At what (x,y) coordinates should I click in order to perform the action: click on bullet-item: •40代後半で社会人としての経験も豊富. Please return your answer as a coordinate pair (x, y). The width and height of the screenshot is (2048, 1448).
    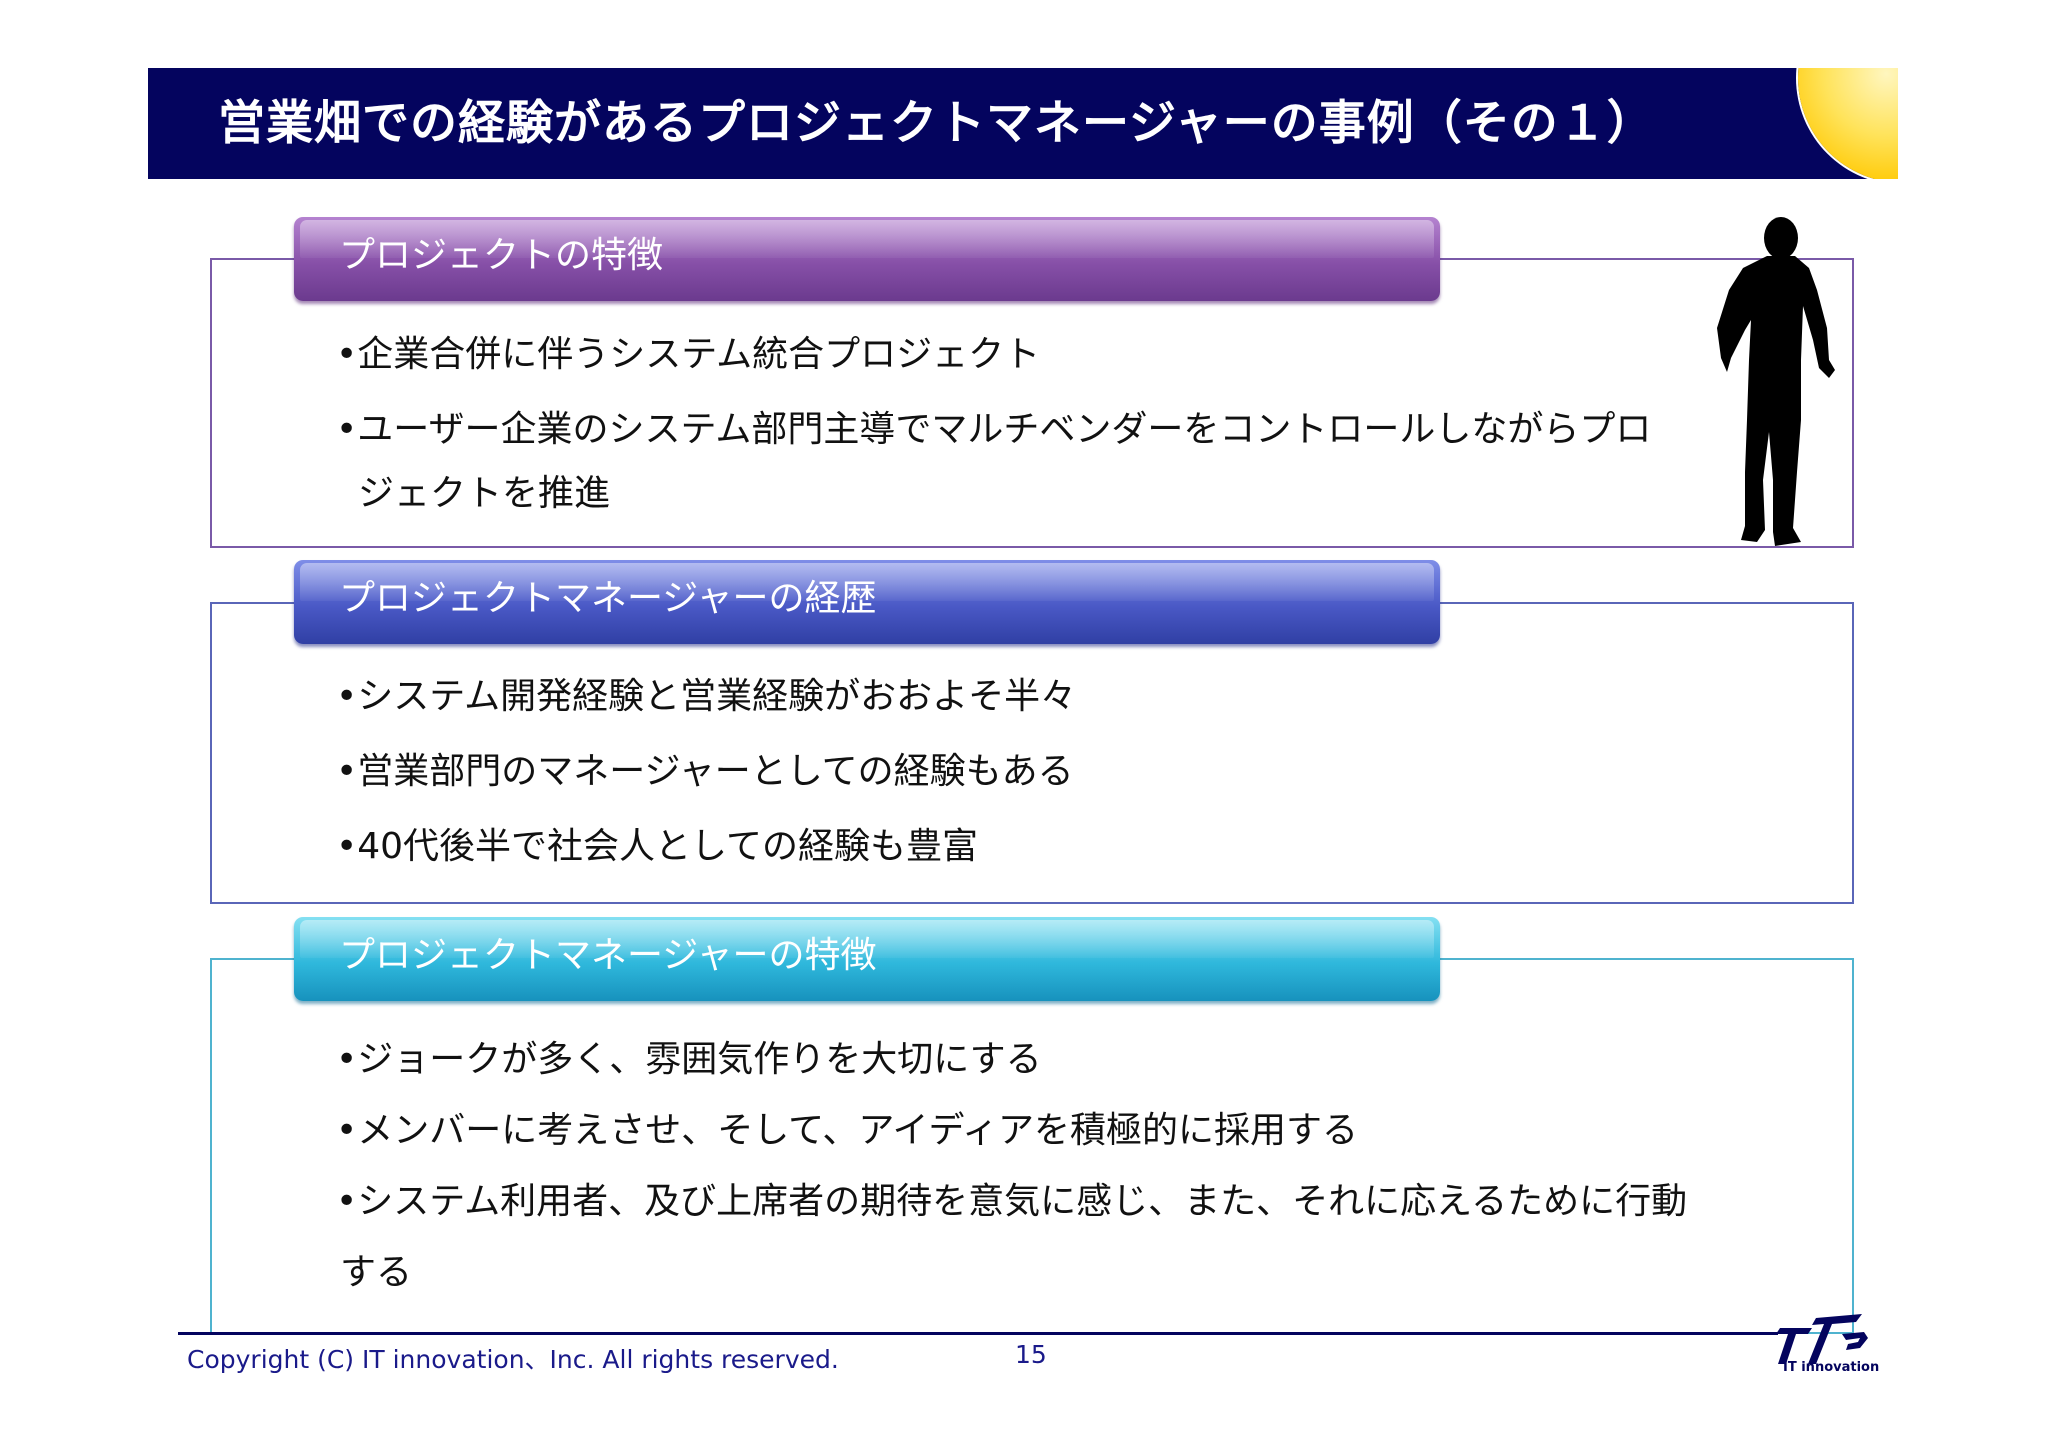
    Looking at the image, I should click on (657, 846).